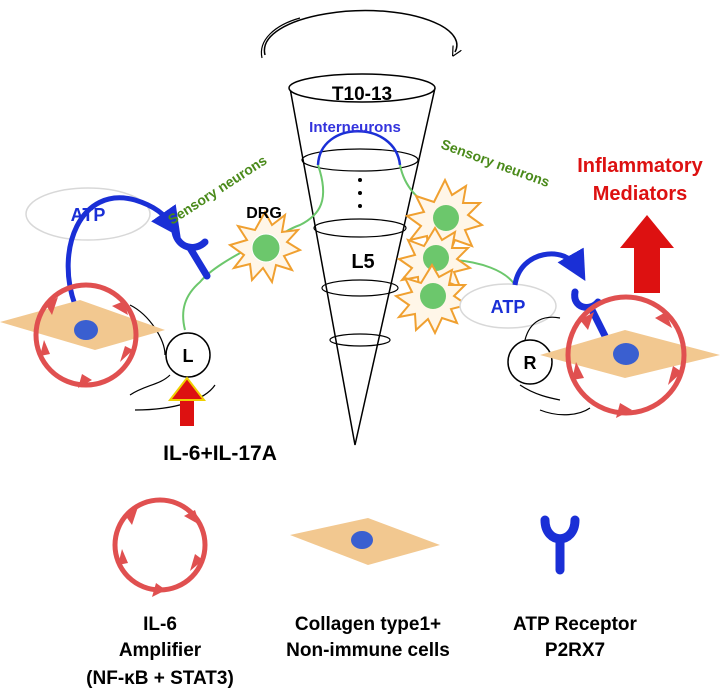  I want to click on label-joint-right: R, so click(530, 363).